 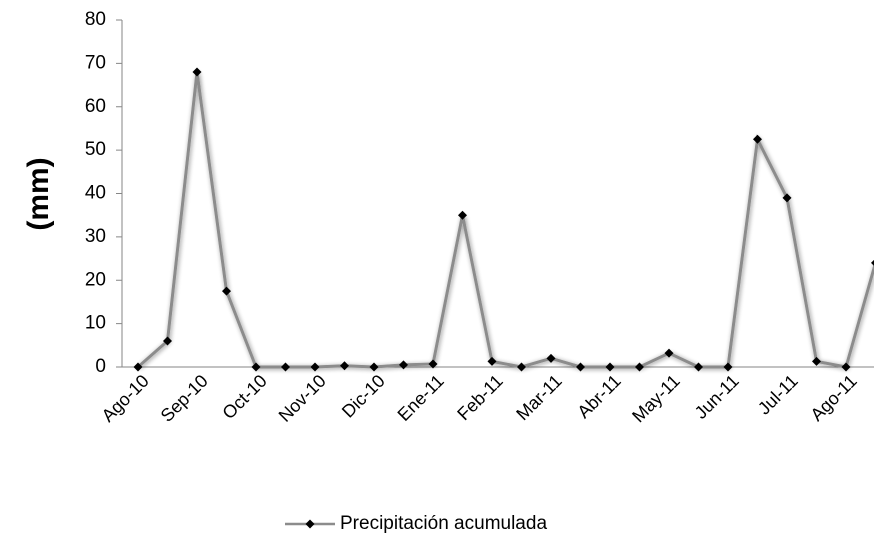 What do you see at coordinates (95, 106) in the screenshot?
I see `y-tick-label: 60` at bounding box center [95, 106].